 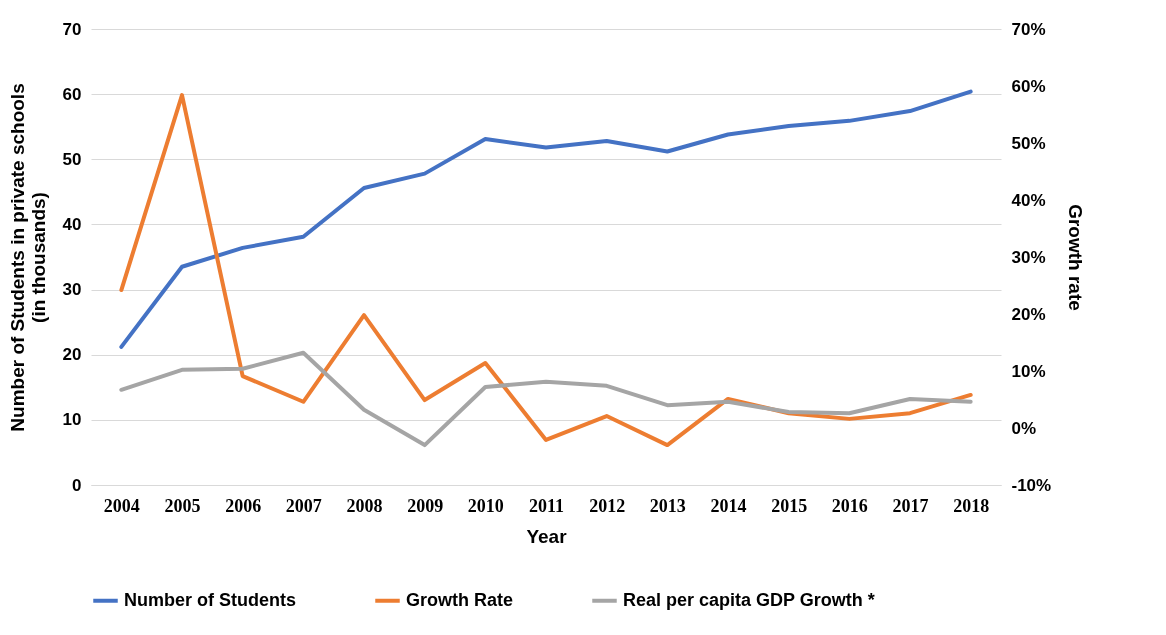 What do you see at coordinates (1028, 143) in the screenshot?
I see `y2-tick-label: 50%` at bounding box center [1028, 143].